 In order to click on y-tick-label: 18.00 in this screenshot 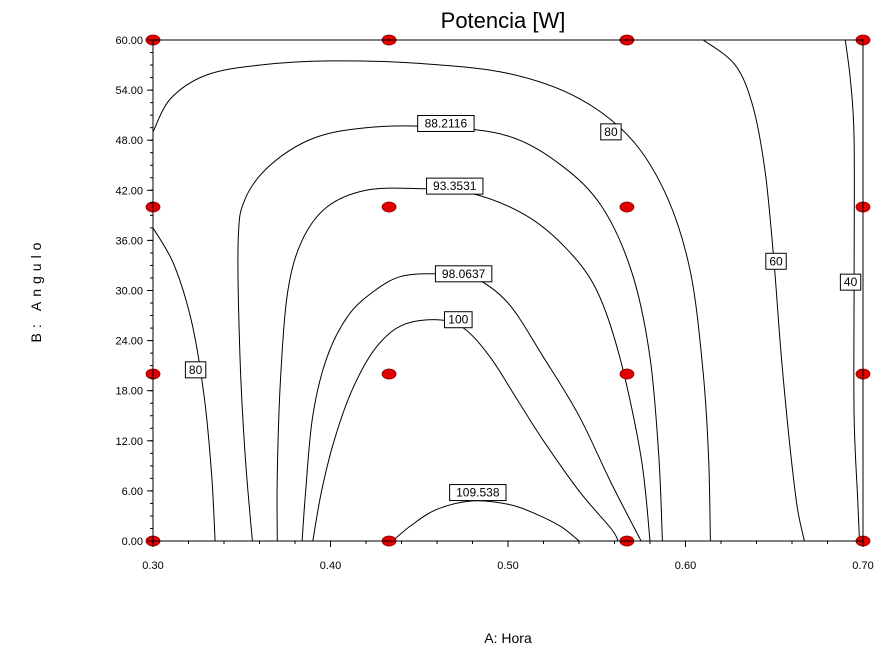, I will do `click(129, 392)`.